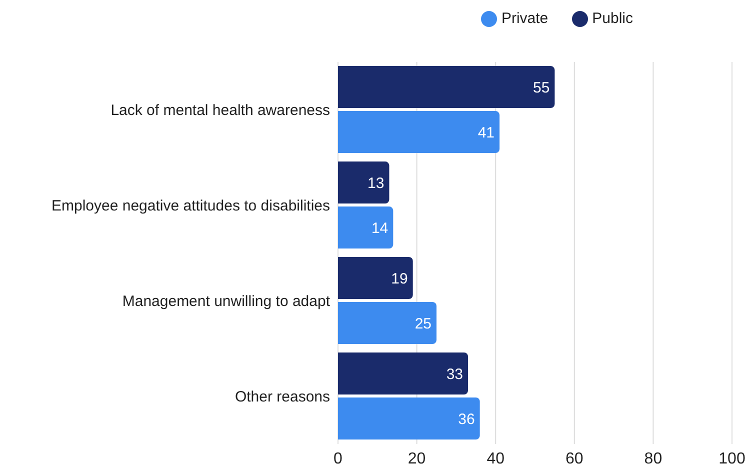 Image resolution: width=747 pixels, height=464 pixels. What do you see at coordinates (466, 419) in the screenshot?
I see `data-label: 36` at bounding box center [466, 419].